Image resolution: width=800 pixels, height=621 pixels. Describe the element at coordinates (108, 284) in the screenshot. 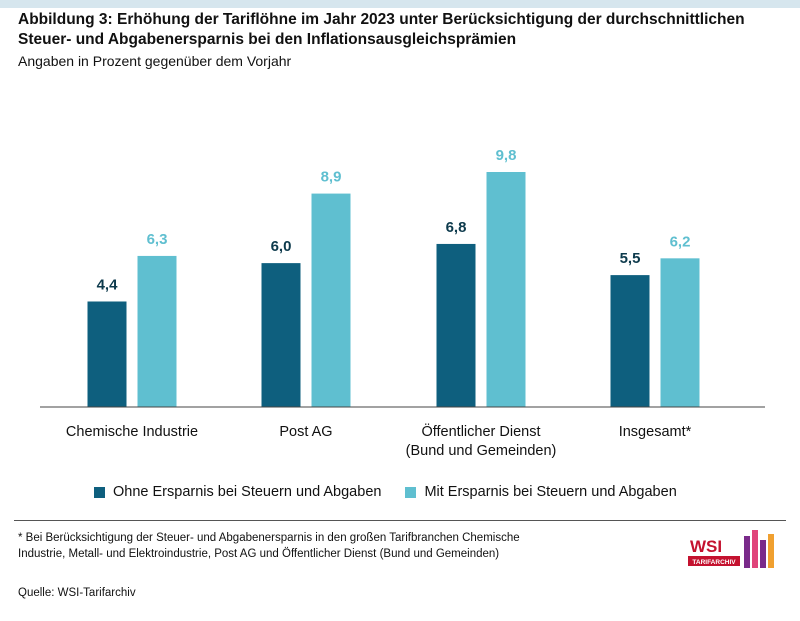

I see `data-label-ohne-0: 4,4` at that location.